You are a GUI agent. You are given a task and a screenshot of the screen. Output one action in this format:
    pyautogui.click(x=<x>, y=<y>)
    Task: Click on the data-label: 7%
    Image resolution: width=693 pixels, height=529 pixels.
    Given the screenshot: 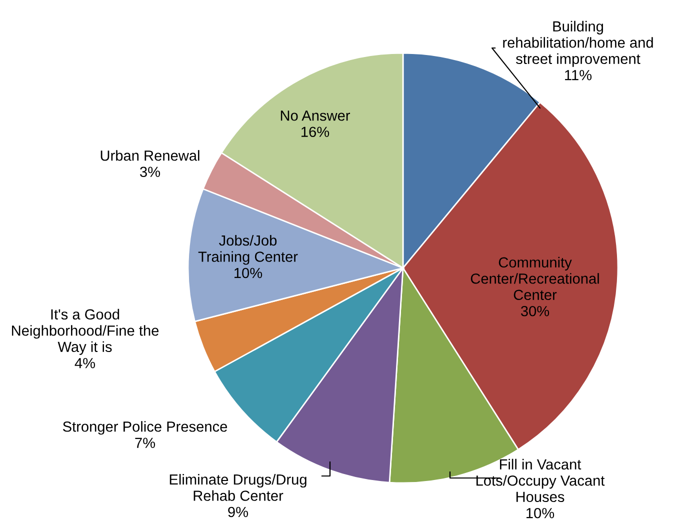 What is the action you would take?
    pyautogui.click(x=145, y=443)
    